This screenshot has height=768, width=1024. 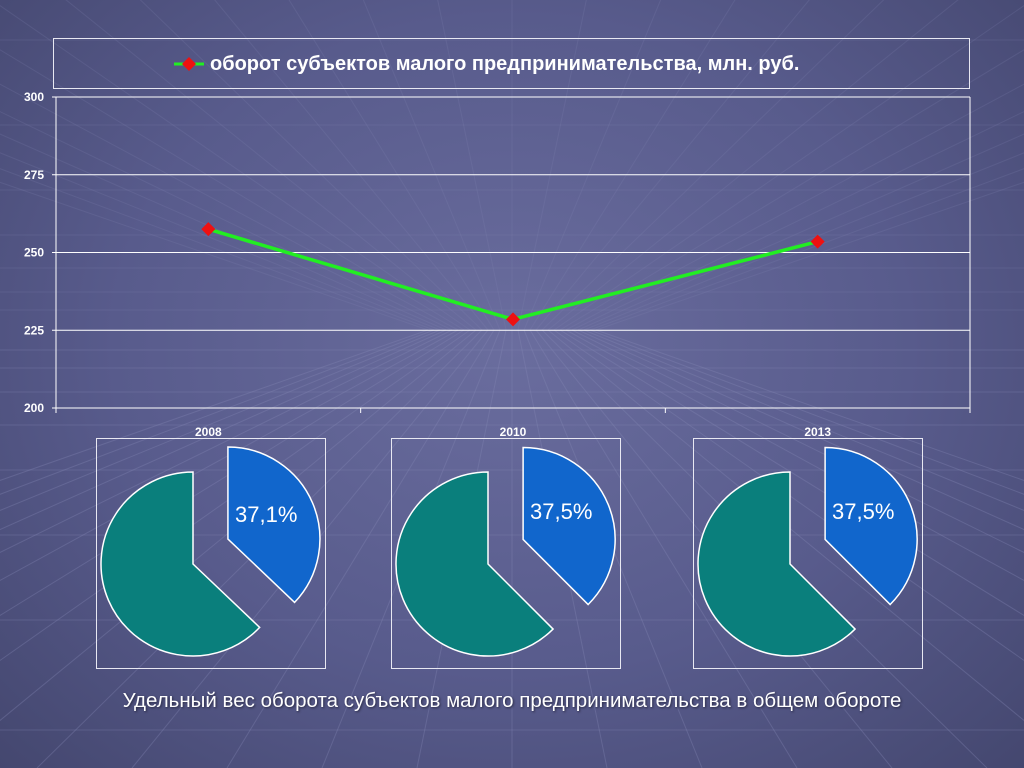 I want to click on y-tick-label: 225, so click(x=34, y=330).